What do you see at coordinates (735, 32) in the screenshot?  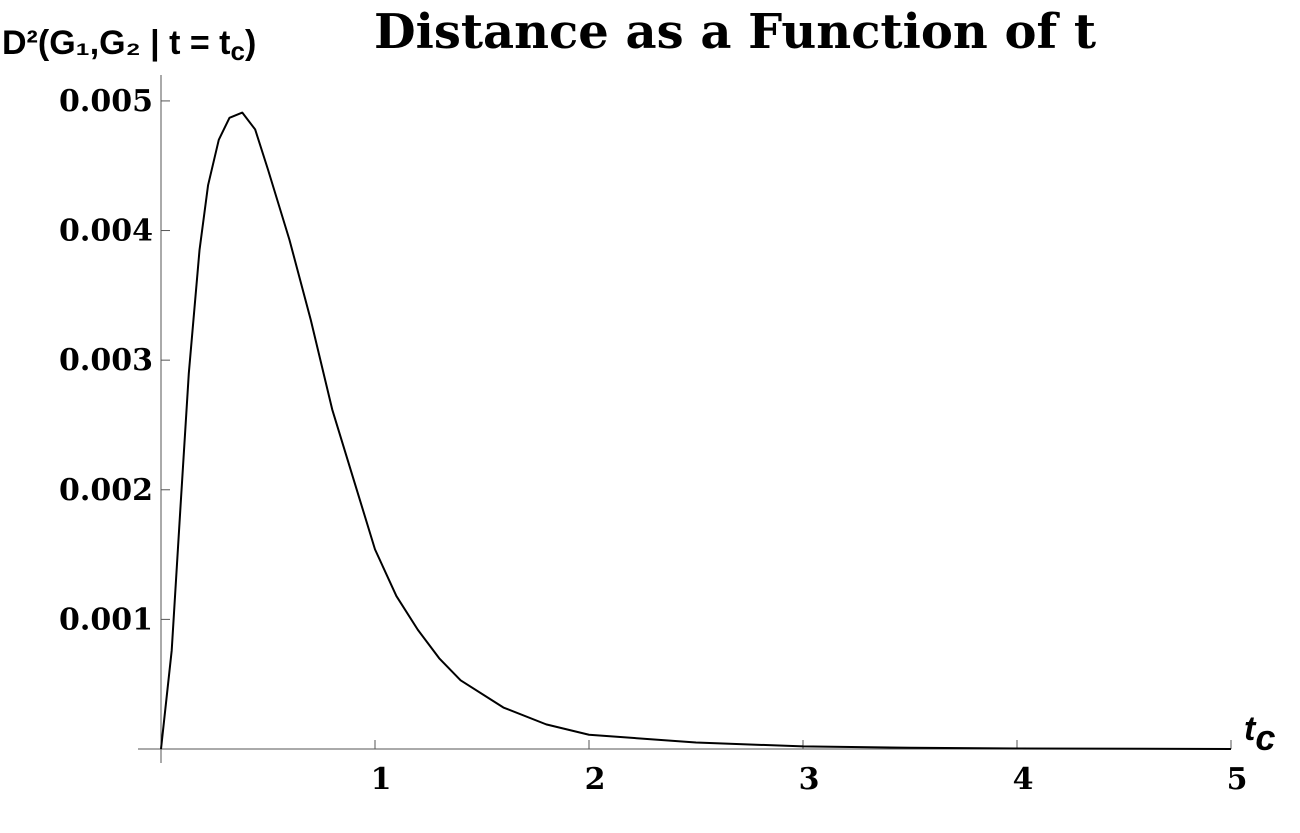 I see `chart-title: Distance as a Function of t` at bounding box center [735, 32].